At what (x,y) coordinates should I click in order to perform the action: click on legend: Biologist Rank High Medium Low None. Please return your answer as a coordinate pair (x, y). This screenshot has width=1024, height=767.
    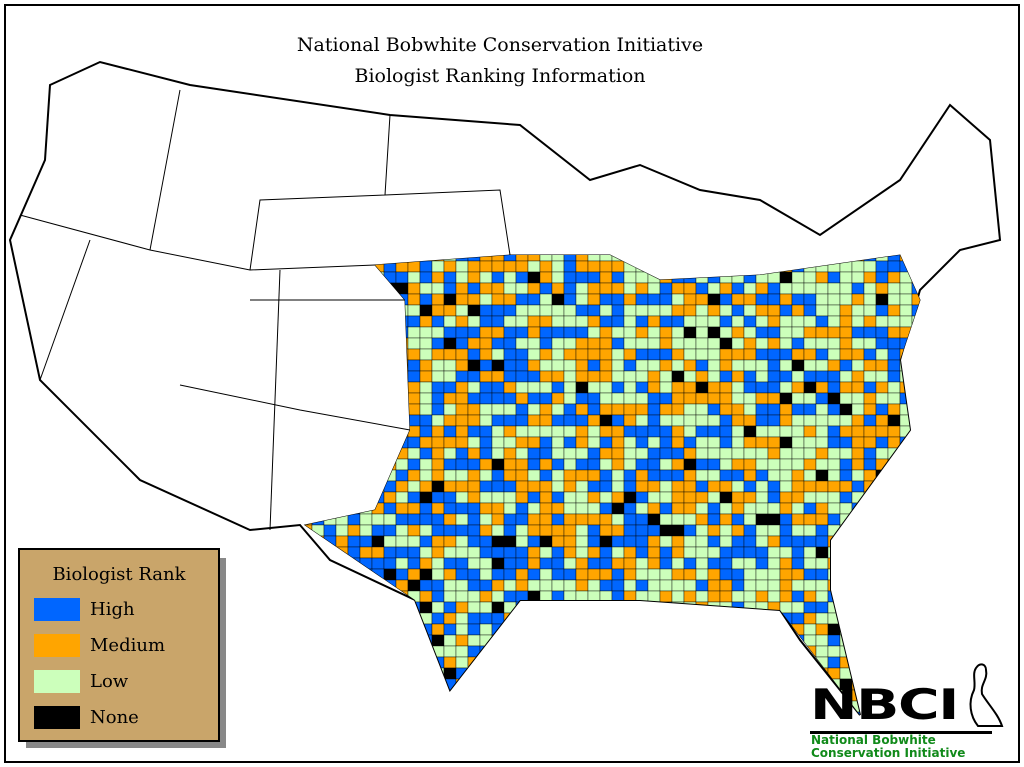
    Looking at the image, I should click on (119, 645).